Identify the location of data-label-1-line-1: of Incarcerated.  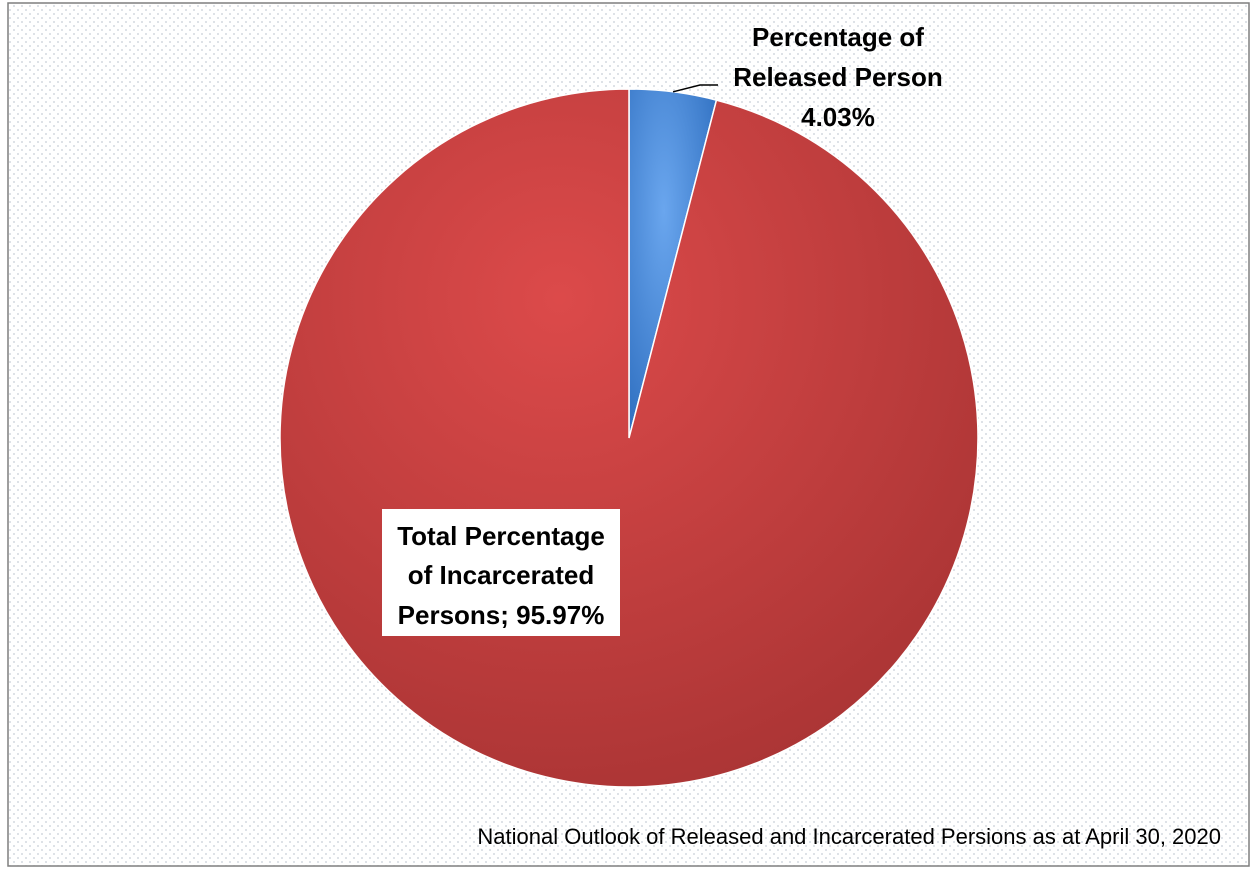
(501, 575).